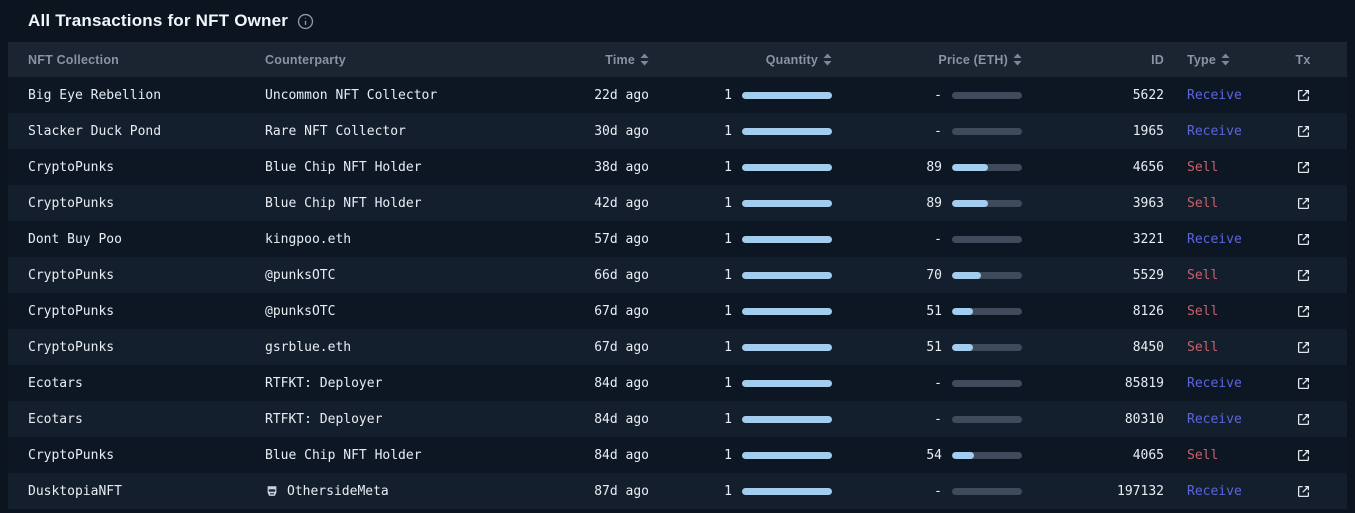 The height and width of the screenshot is (513, 1355). Describe the element at coordinates (934, 455) in the screenshot. I see `price-value: 54` at that location.